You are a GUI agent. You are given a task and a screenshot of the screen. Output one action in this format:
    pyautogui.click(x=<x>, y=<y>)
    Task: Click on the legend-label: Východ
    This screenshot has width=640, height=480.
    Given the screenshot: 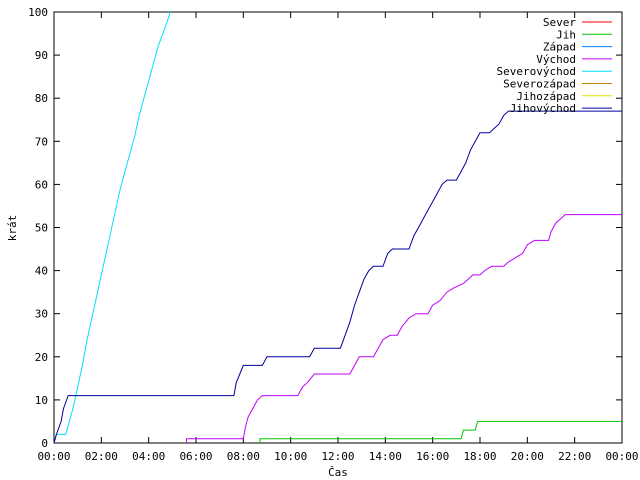 What is the action you would take?
    pyautogui.click(x=556, y=59)
    